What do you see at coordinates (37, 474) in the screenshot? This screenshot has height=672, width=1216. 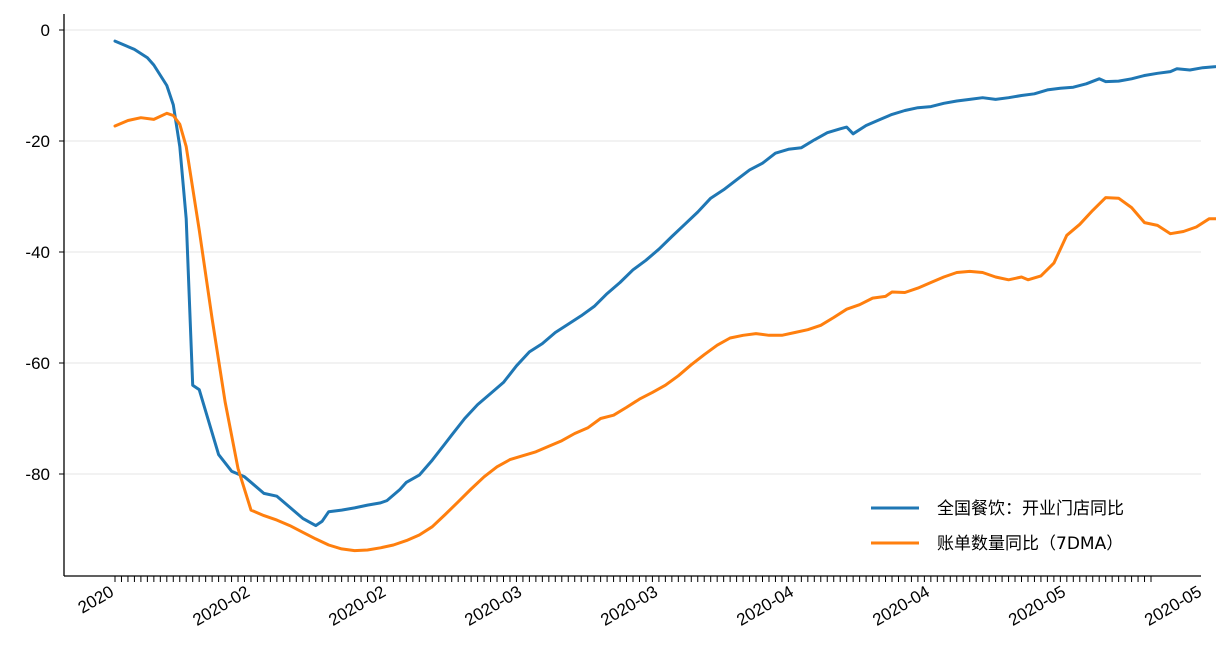 I see `y-tick-label: -80` at bounding box center [37, 474].